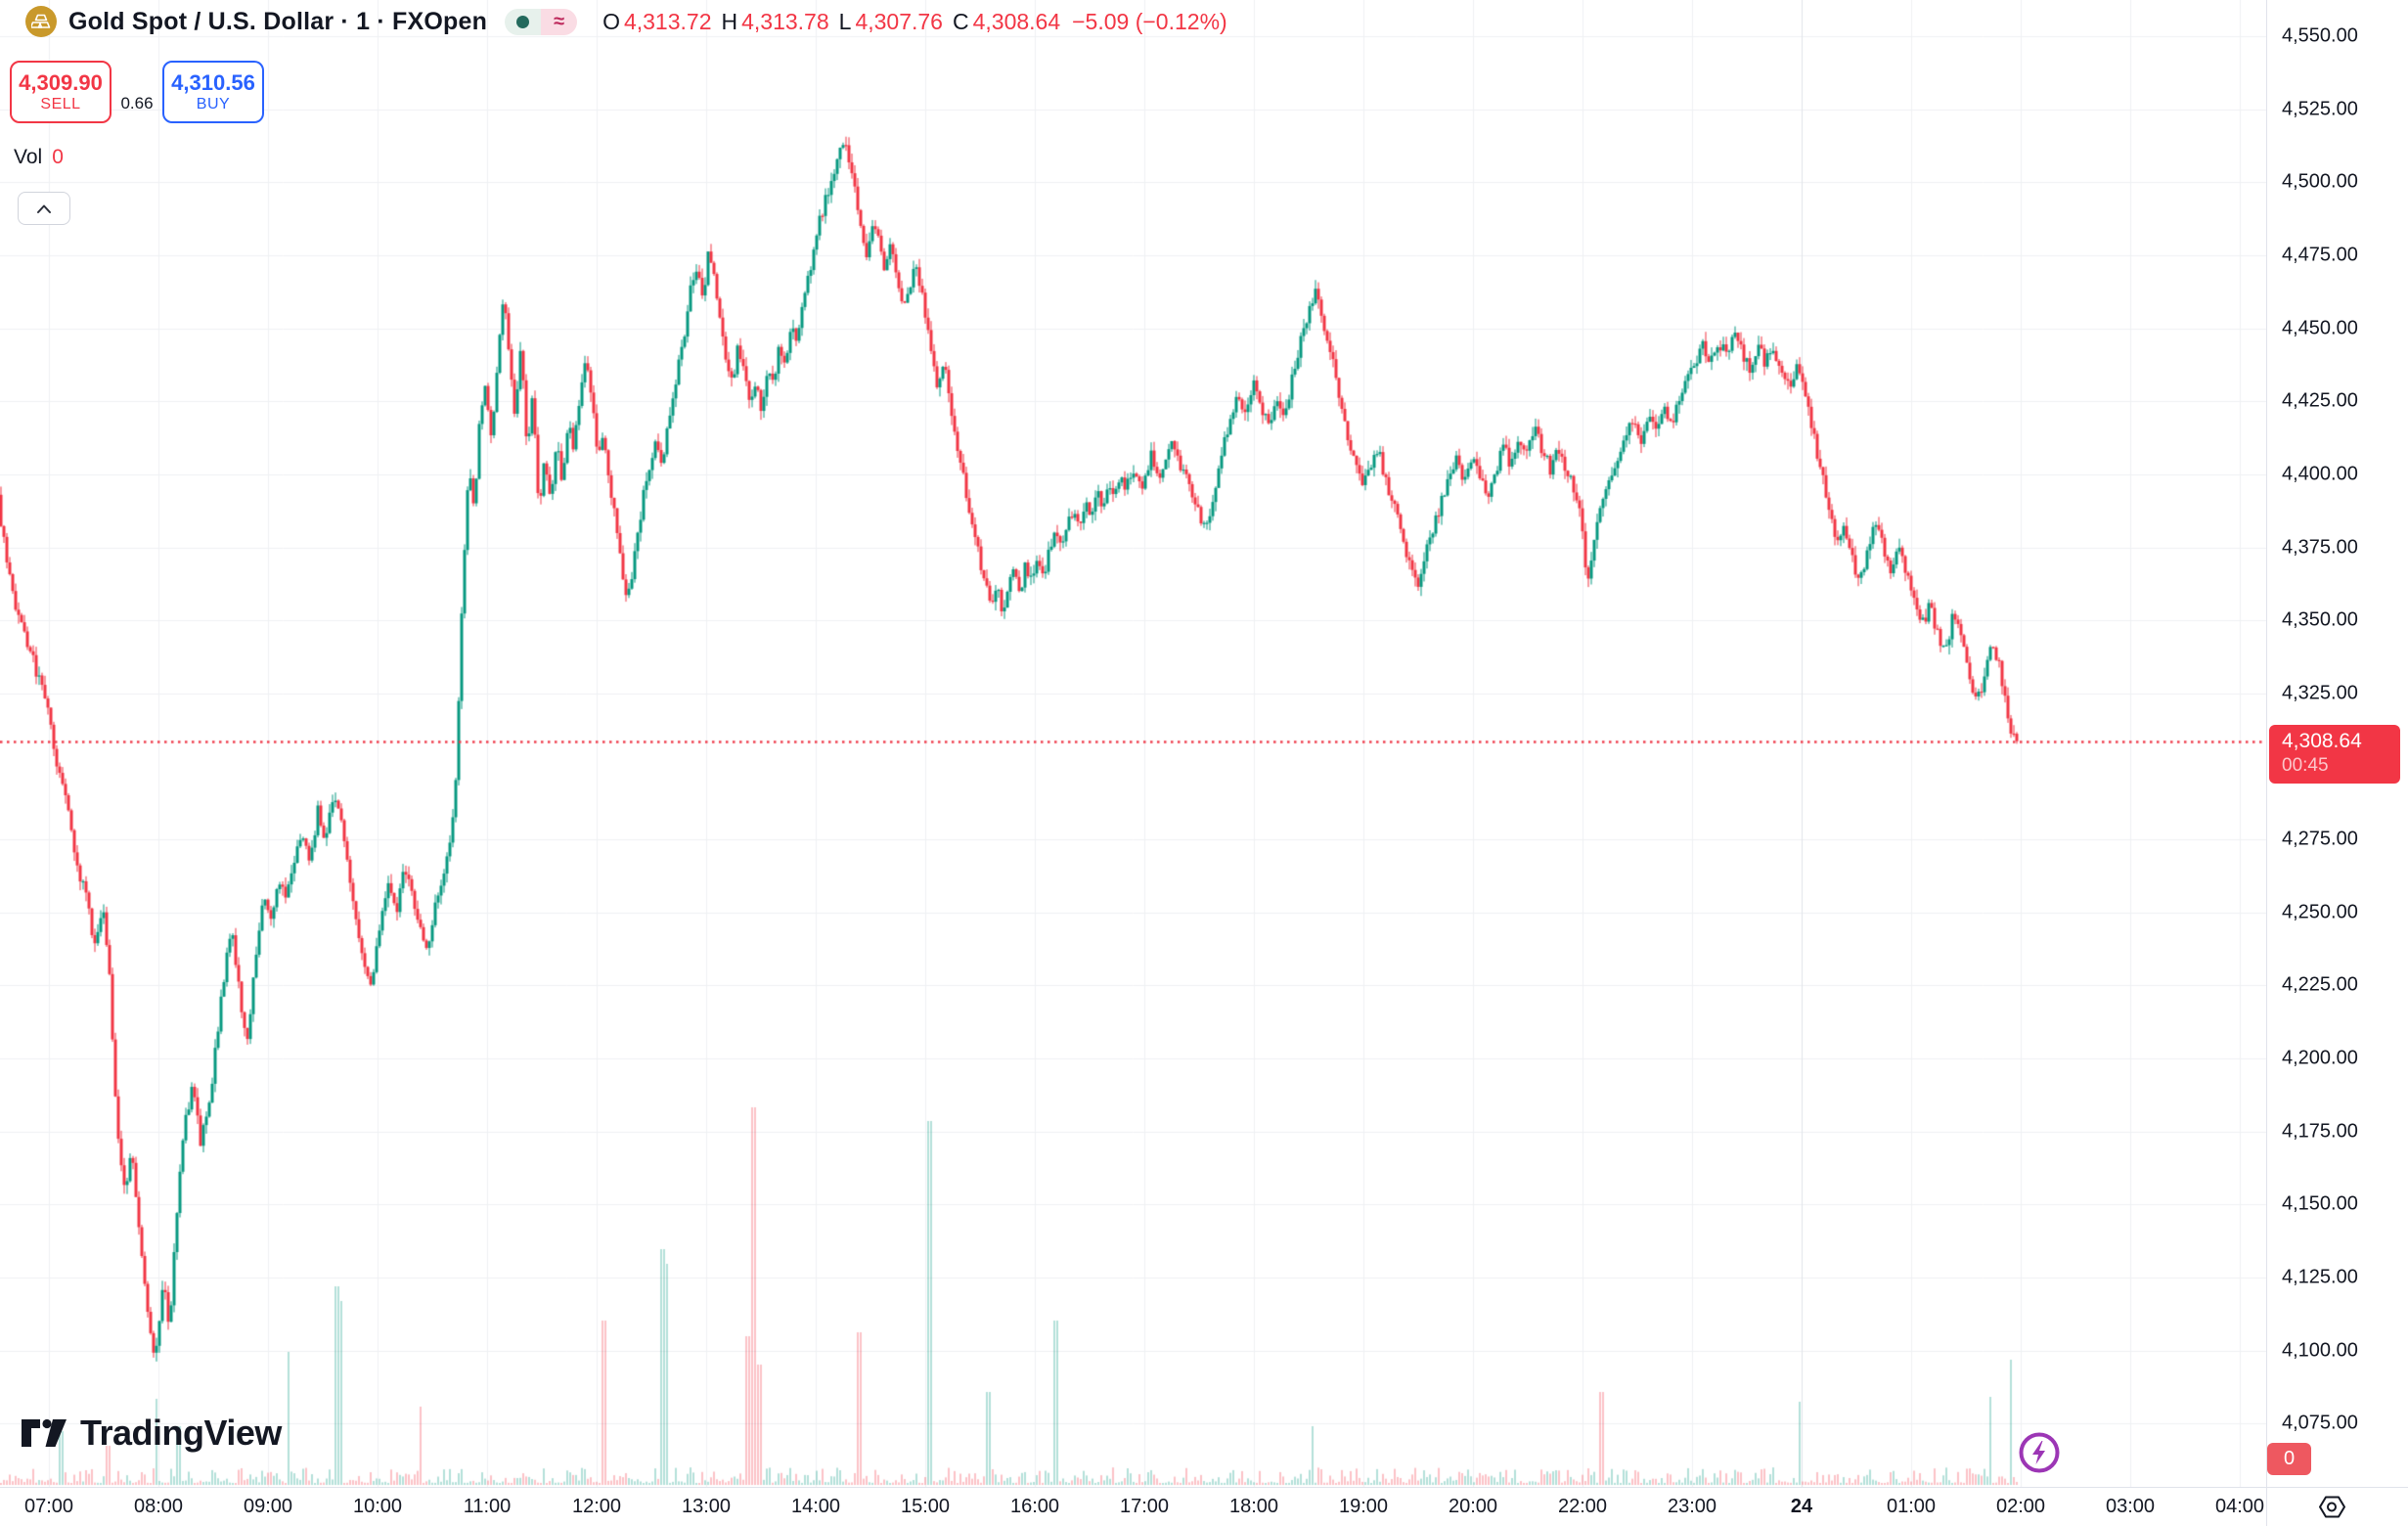 The image size is (2408, 1526). I want to click on high-value: 4,313.78, so click(785, 21).